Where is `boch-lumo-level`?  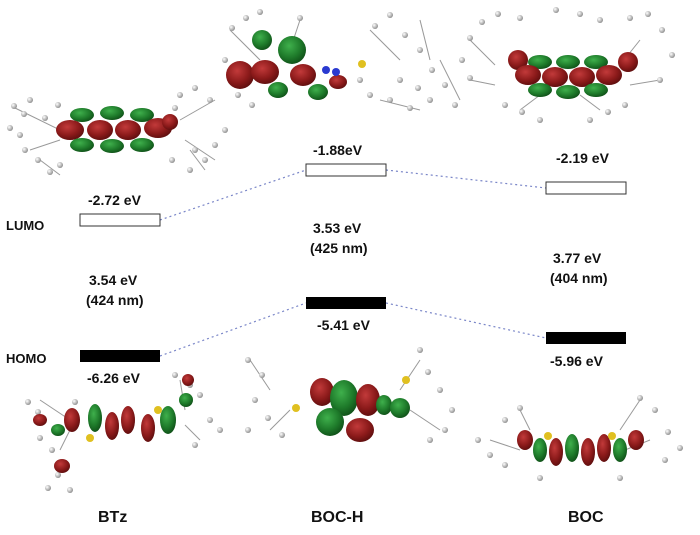 boch-lumo-level is located at coordinates (346, 170).